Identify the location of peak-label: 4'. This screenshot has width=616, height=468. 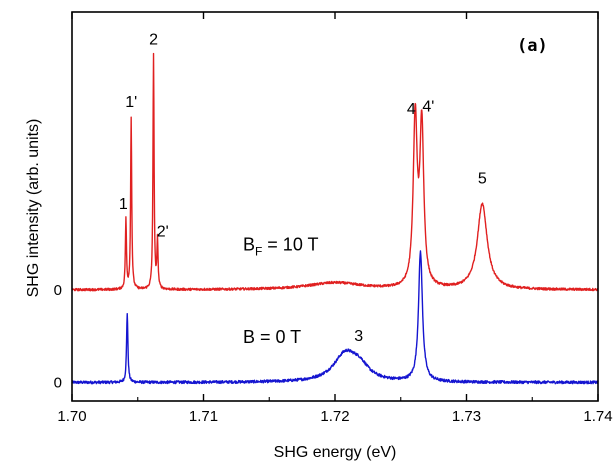
(428, 107).